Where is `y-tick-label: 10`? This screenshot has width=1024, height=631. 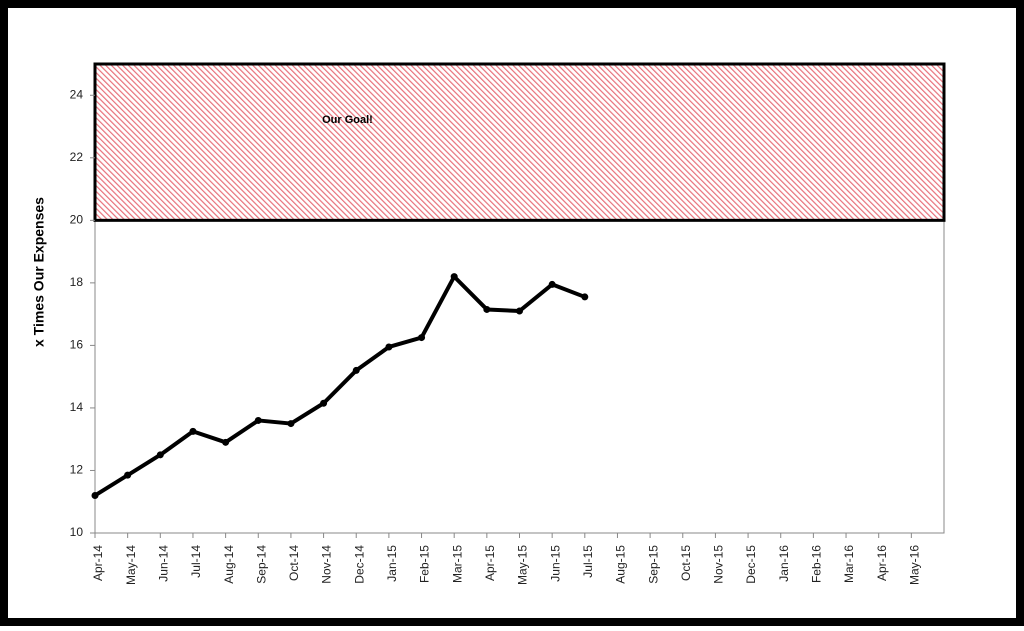
y-tick-label: 10 is located at coordinates (77, 532).